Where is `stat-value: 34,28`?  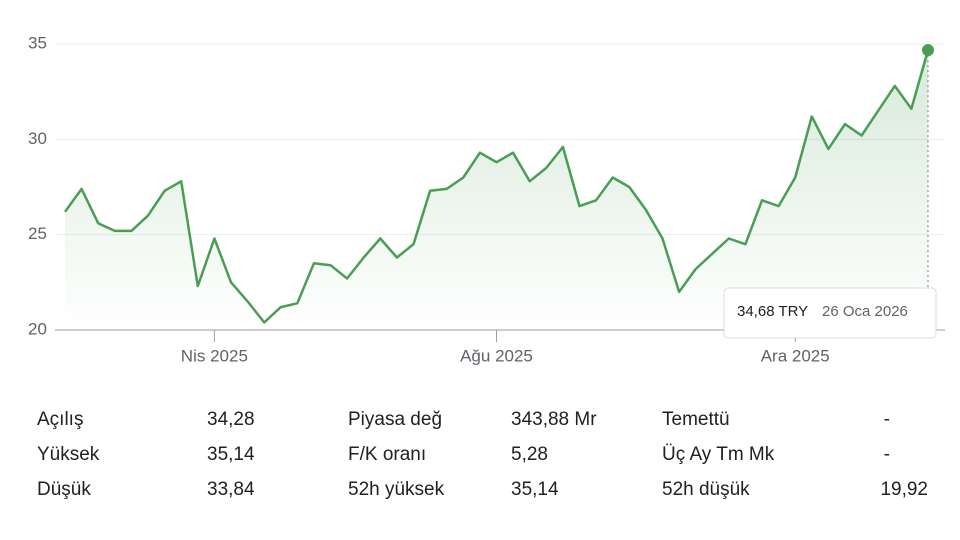 stat-value: 34,28 is located at coordinates (231, 419).